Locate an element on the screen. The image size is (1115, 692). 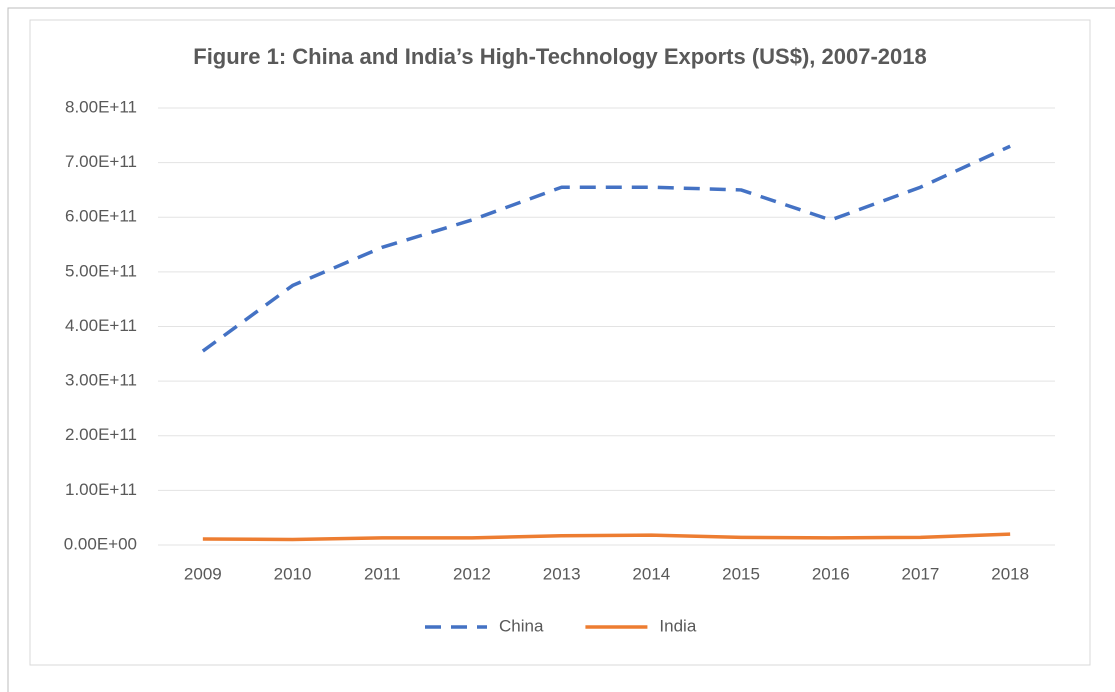
y-tick-label: 2.00E+11 is located at coordinates (101, 434).